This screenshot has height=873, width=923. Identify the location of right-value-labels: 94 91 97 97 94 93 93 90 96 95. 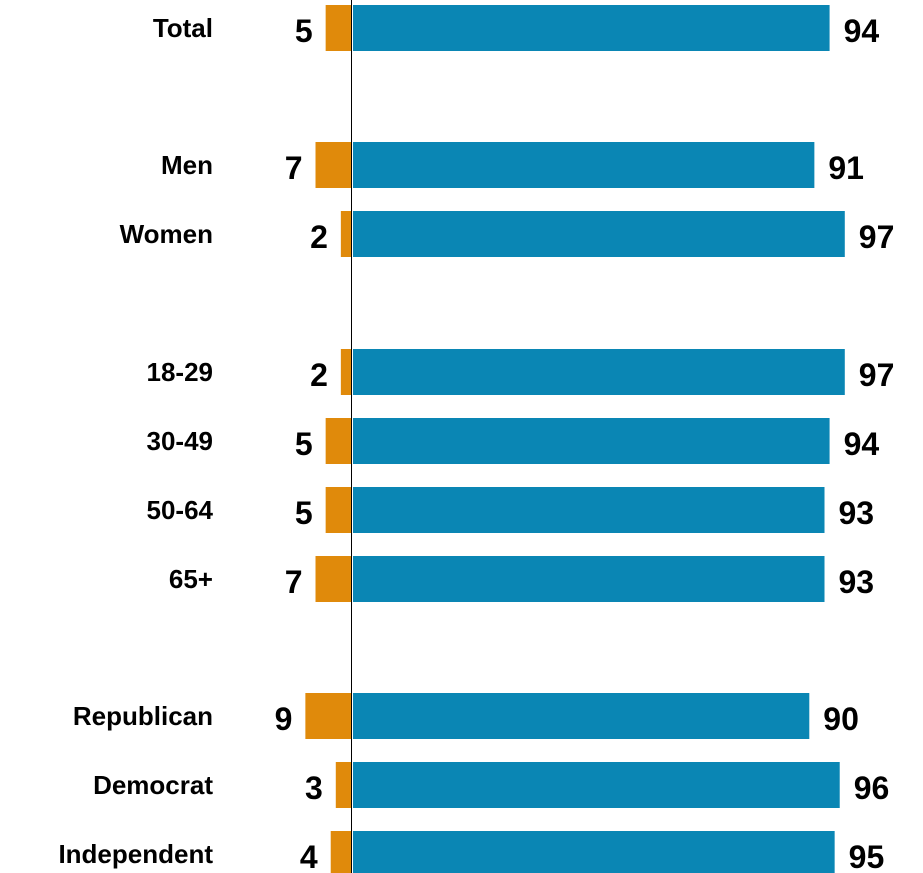
(858, 443).